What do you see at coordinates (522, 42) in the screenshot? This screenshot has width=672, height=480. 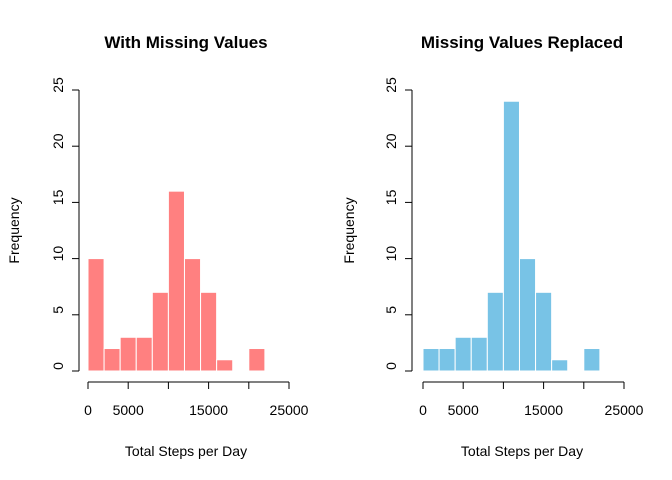 I see `chart-title: Missing Values Replaced` at bounding box center [522, 42].